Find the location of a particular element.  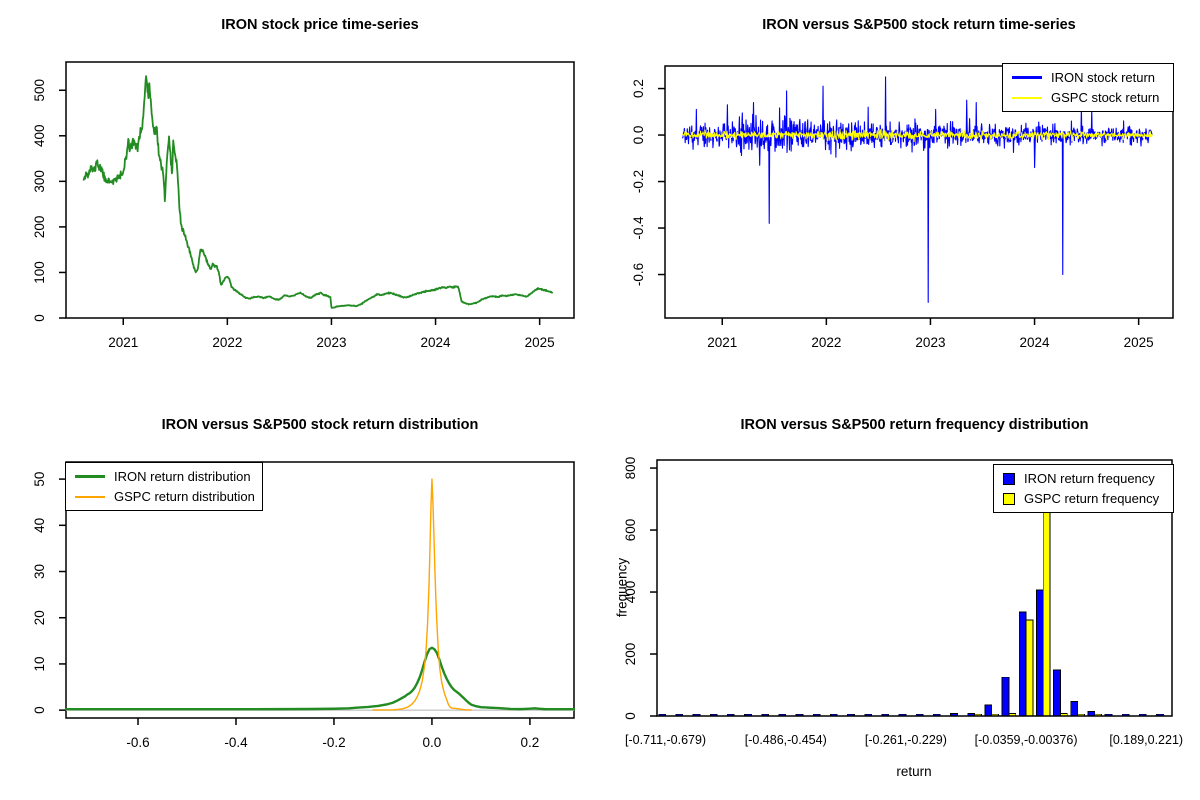

iron-return-series is located at coordinates (917, 189).